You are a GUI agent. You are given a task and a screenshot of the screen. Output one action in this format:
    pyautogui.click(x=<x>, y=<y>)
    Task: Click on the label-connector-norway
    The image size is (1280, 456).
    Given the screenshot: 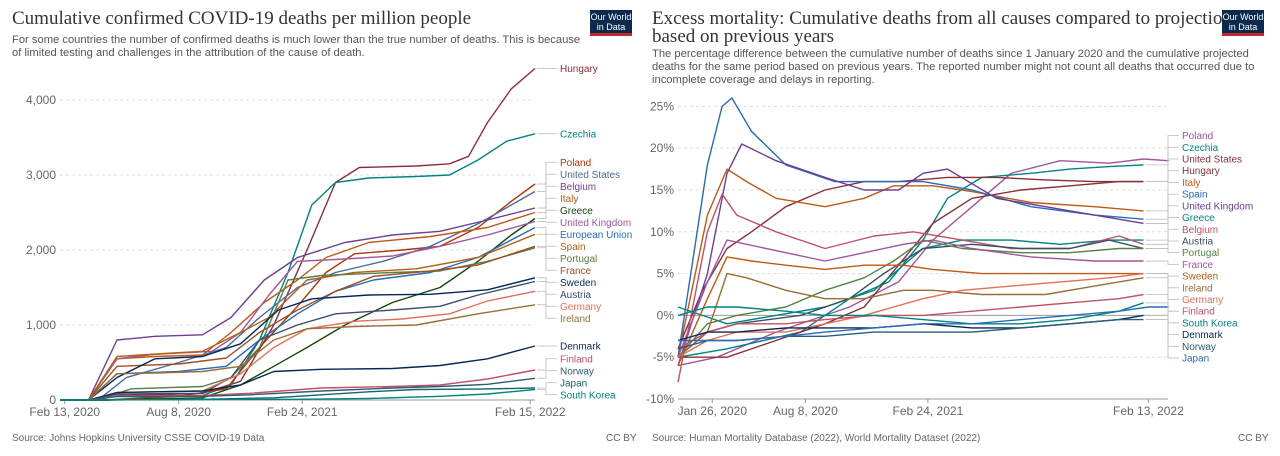 What is the action you would take?
    pyautogui.click(x=1162, y=333)
    